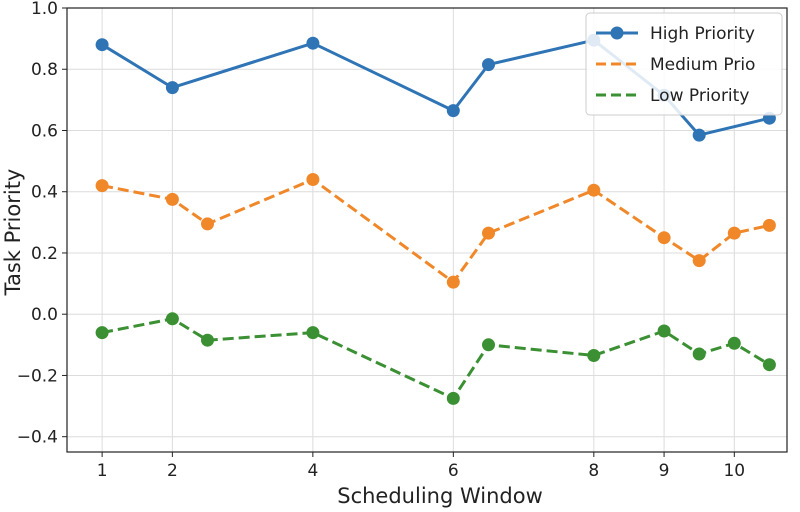  What do you see at coordinates (617, 33) in the screenshot?
I see `legend-marker` at bounding box center [617, 33].